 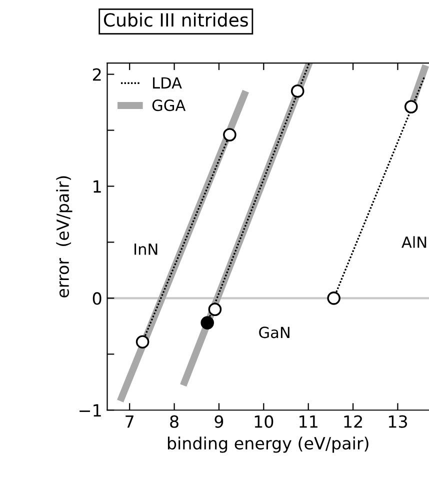 What do you see at coordinates (414, 242) in the screenshot?
I see `annotation: AlN` at bounding box center [414, 242].